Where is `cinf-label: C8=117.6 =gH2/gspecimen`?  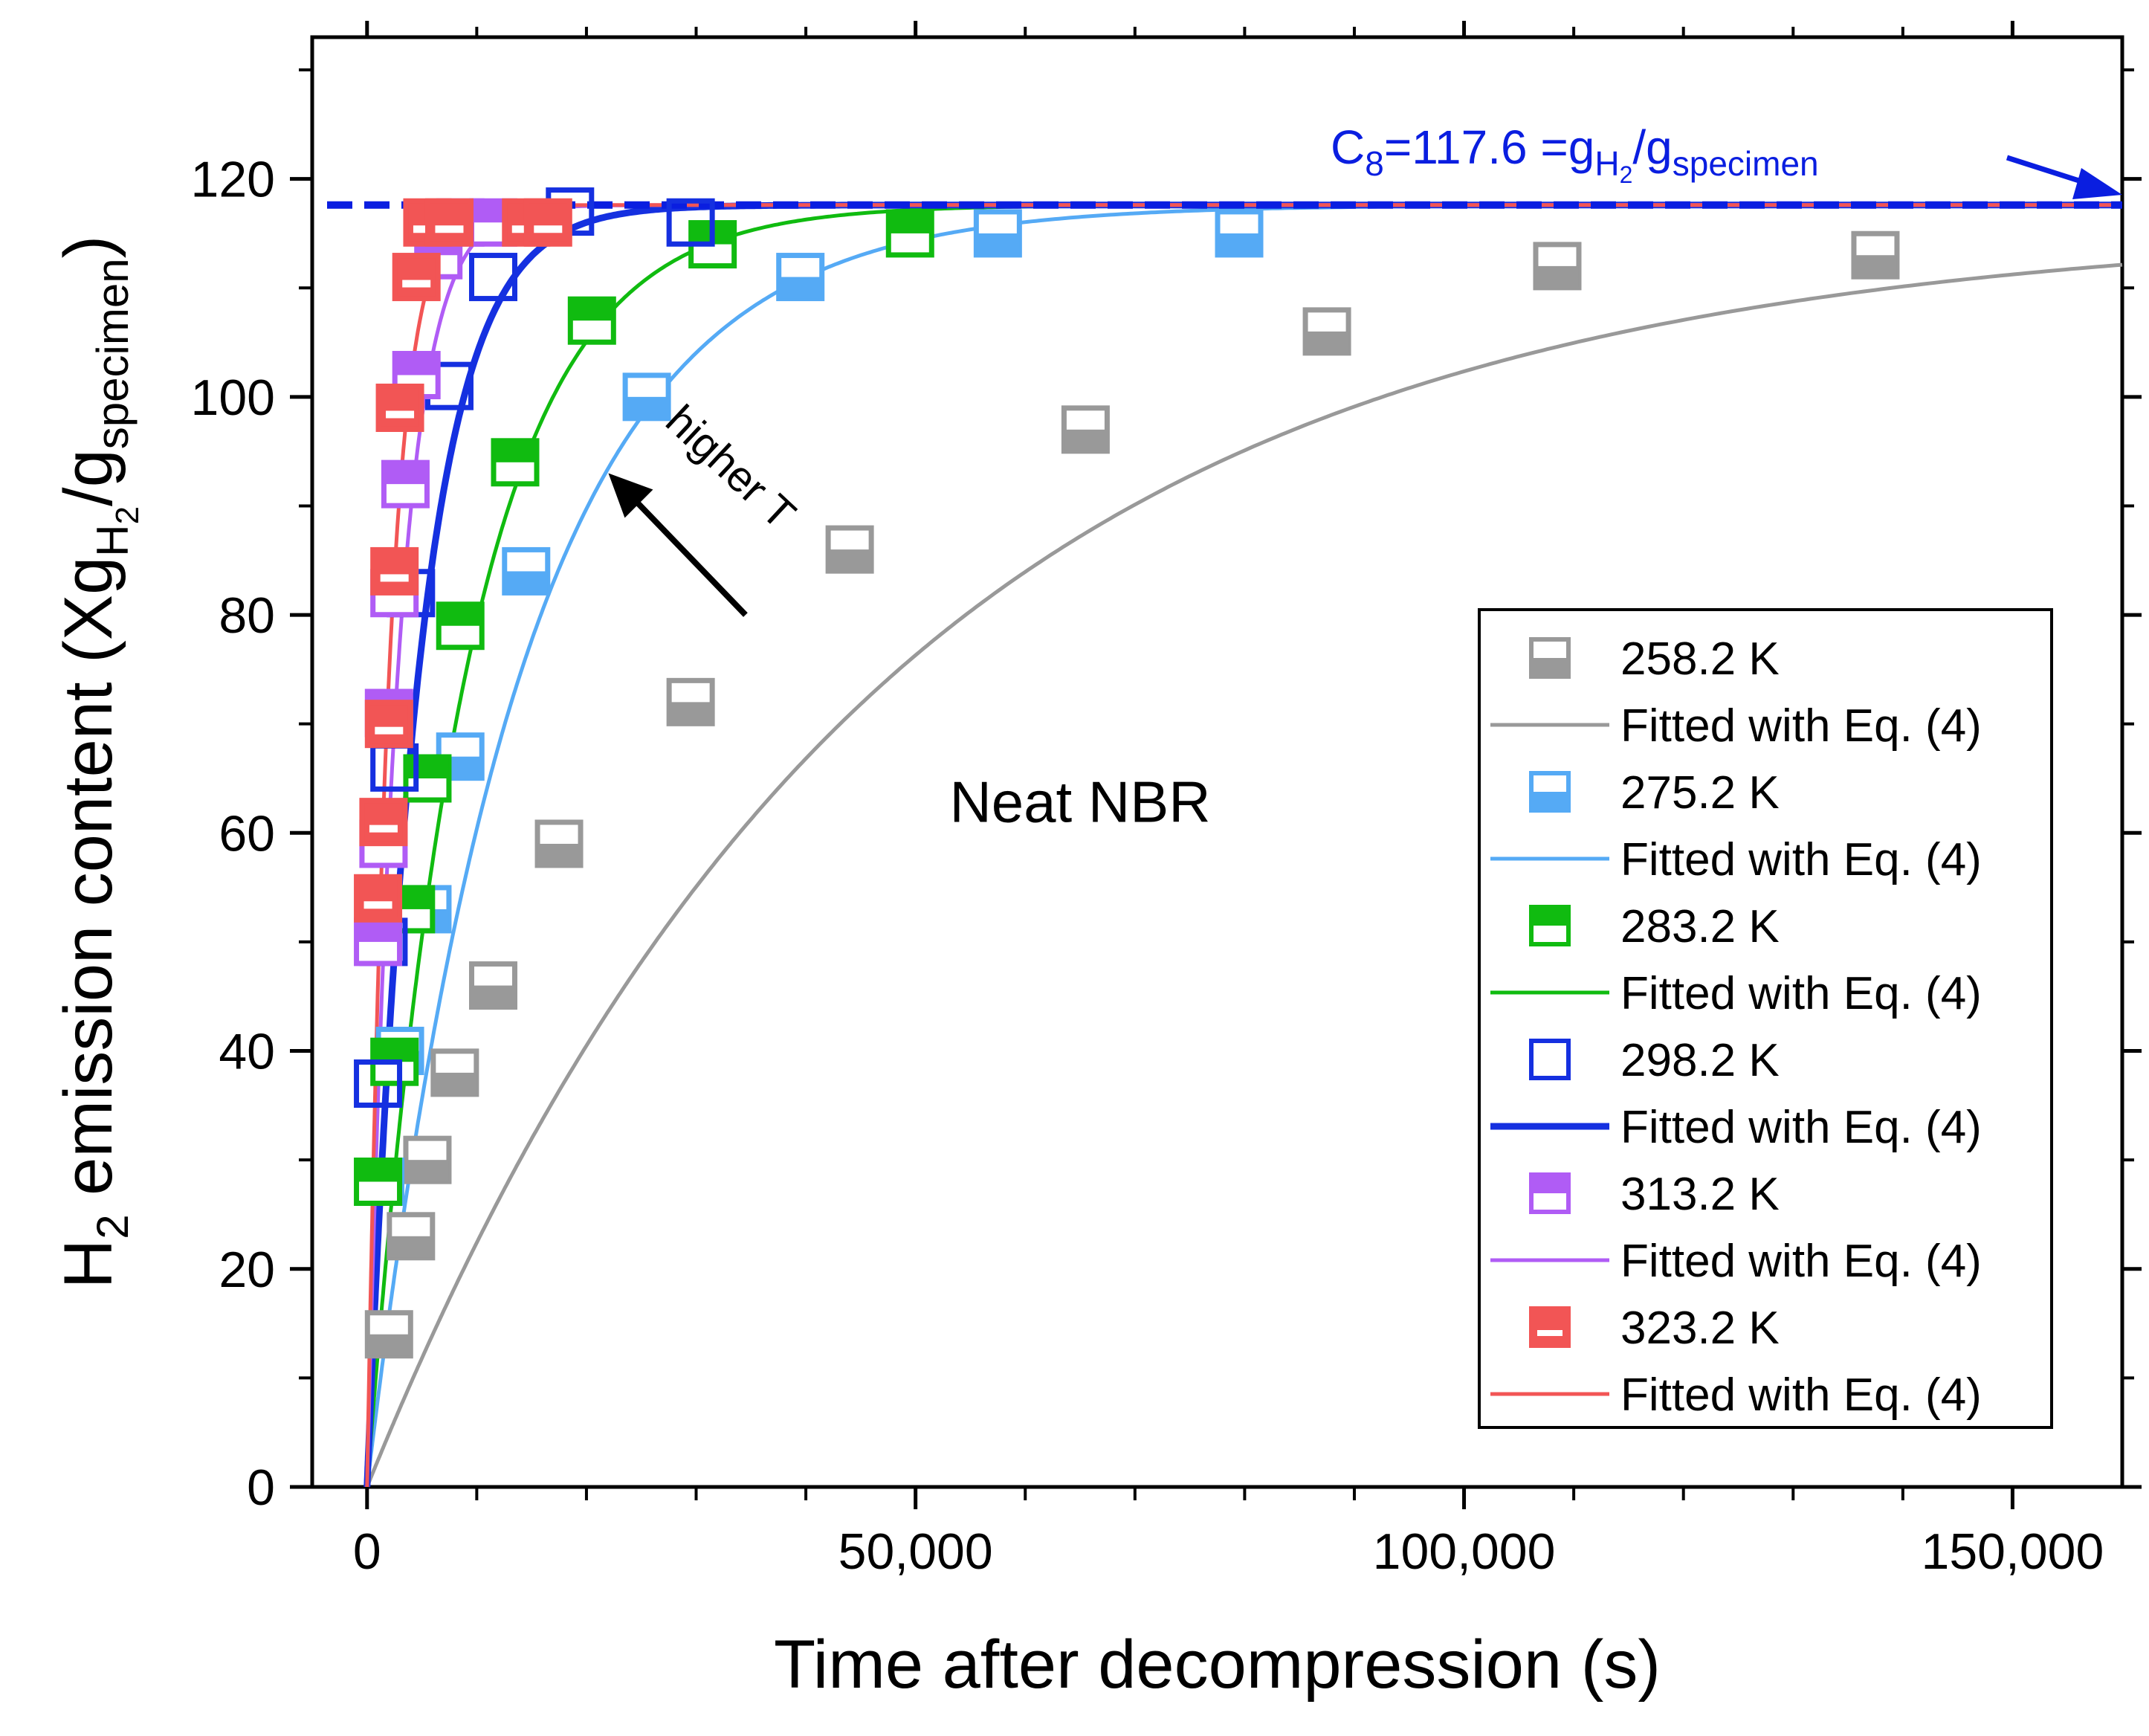
cinf-label: C8=117.6 =gH2/gspecimen is located at coordinates (1575, 154).